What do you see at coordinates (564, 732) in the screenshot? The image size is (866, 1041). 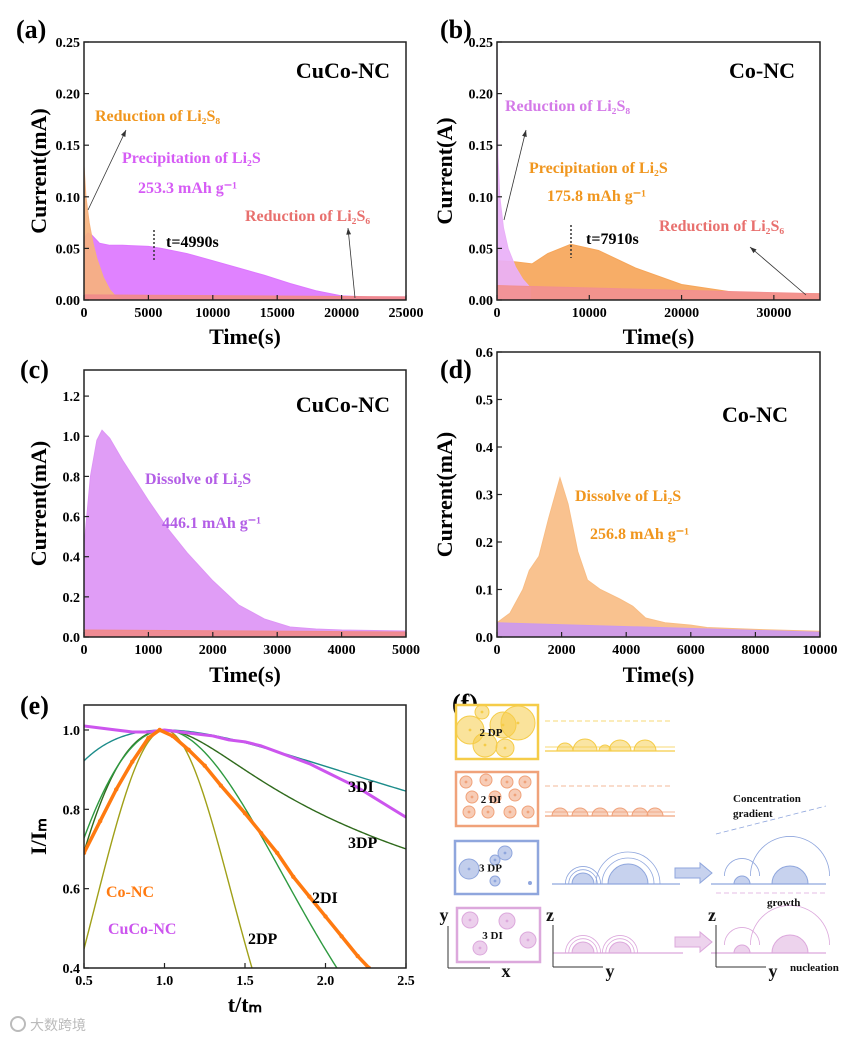 I see `crystal-box-2dp: 2 DP` at bounding box center [564, 732].